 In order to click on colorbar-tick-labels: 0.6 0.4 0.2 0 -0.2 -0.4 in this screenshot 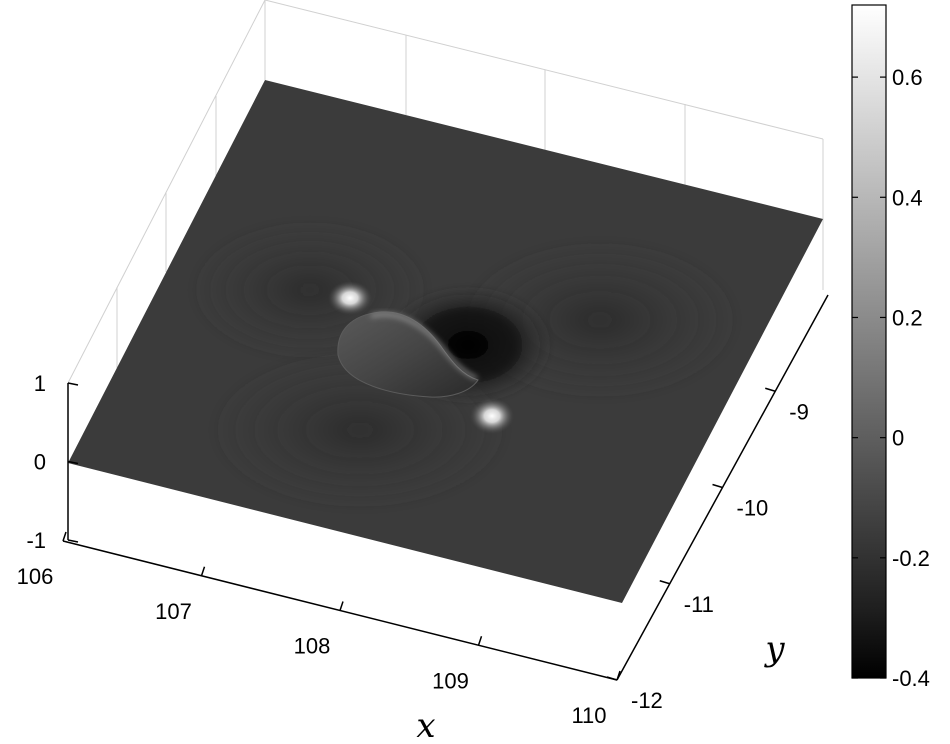, I will do `click(911, 378)`.